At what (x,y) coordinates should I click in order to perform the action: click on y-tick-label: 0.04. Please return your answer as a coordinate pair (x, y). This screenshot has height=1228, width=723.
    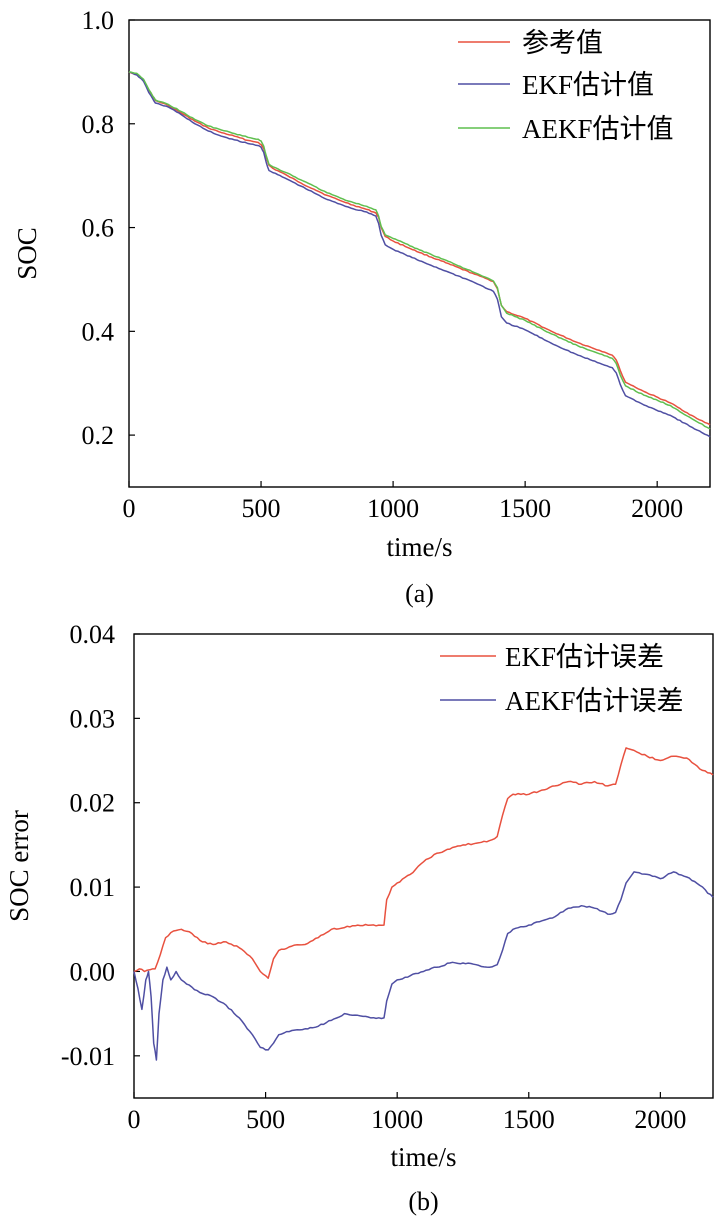
    Looking at the image, I should click on (93, 634).